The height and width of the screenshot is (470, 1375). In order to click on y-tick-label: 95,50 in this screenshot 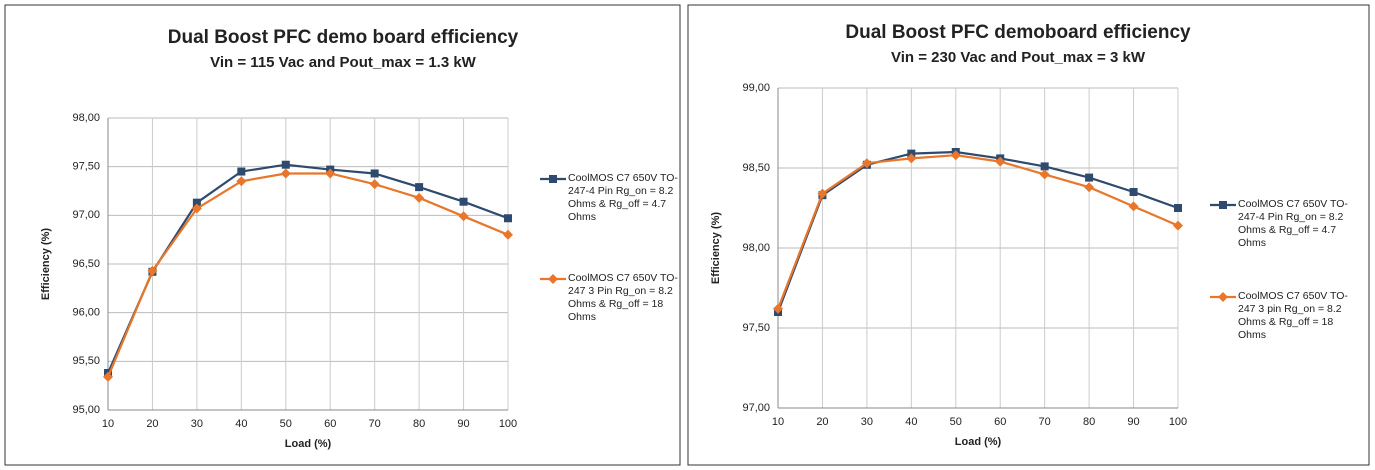, I will do `click(86, 361)`.